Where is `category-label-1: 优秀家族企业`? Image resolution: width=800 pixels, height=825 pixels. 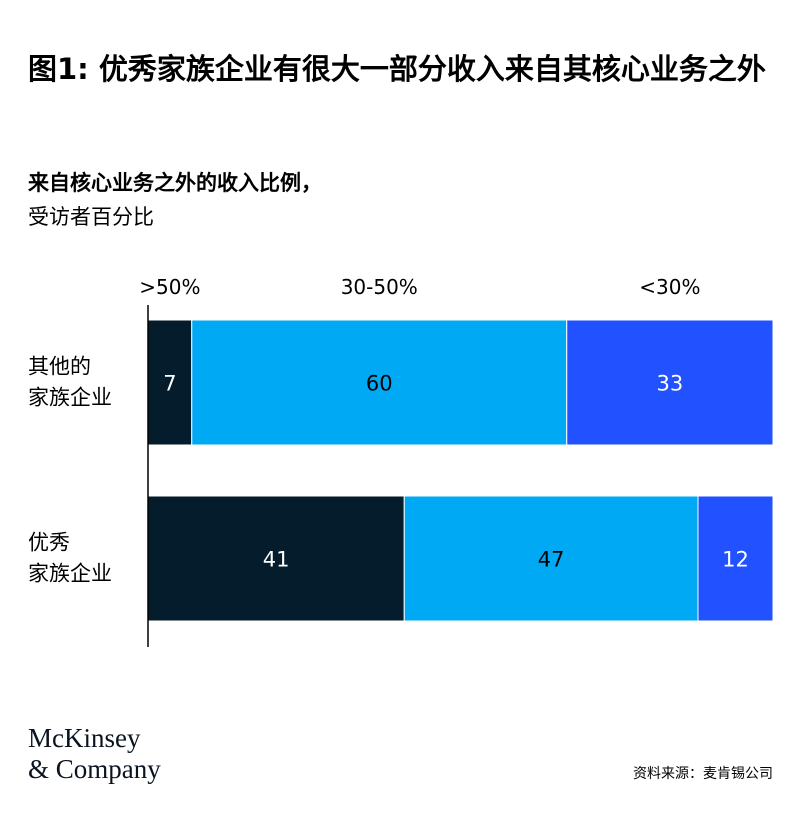
category-label-1: 优秀家族企业 is located at coordinates (70, 558).